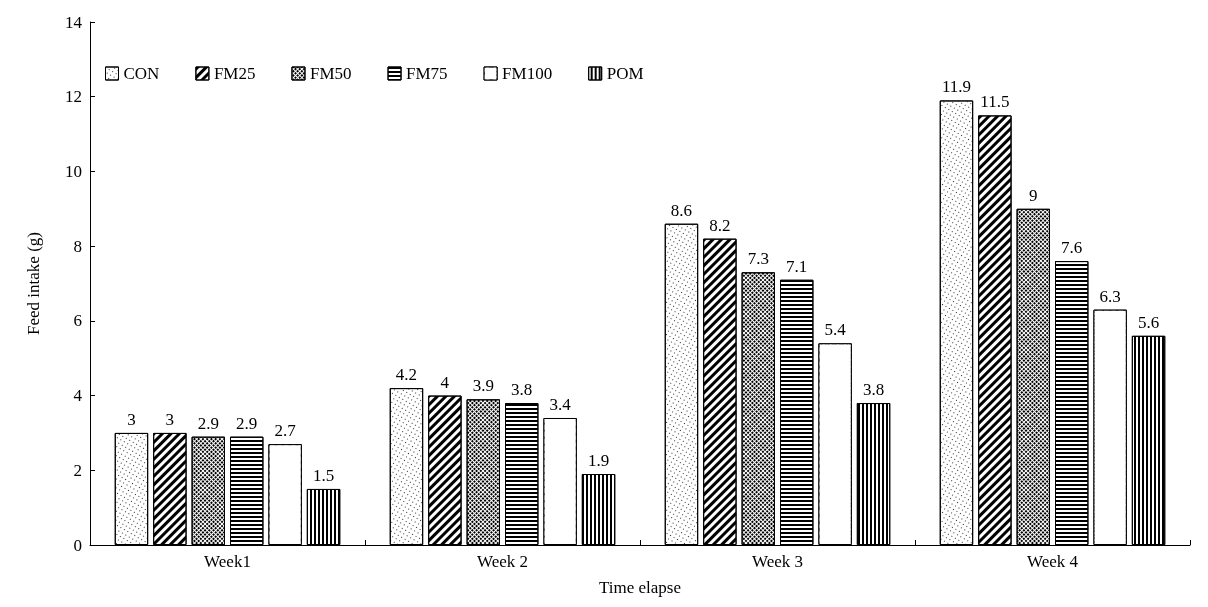  I want to click on data-label: 8.6, so click(681, 210).